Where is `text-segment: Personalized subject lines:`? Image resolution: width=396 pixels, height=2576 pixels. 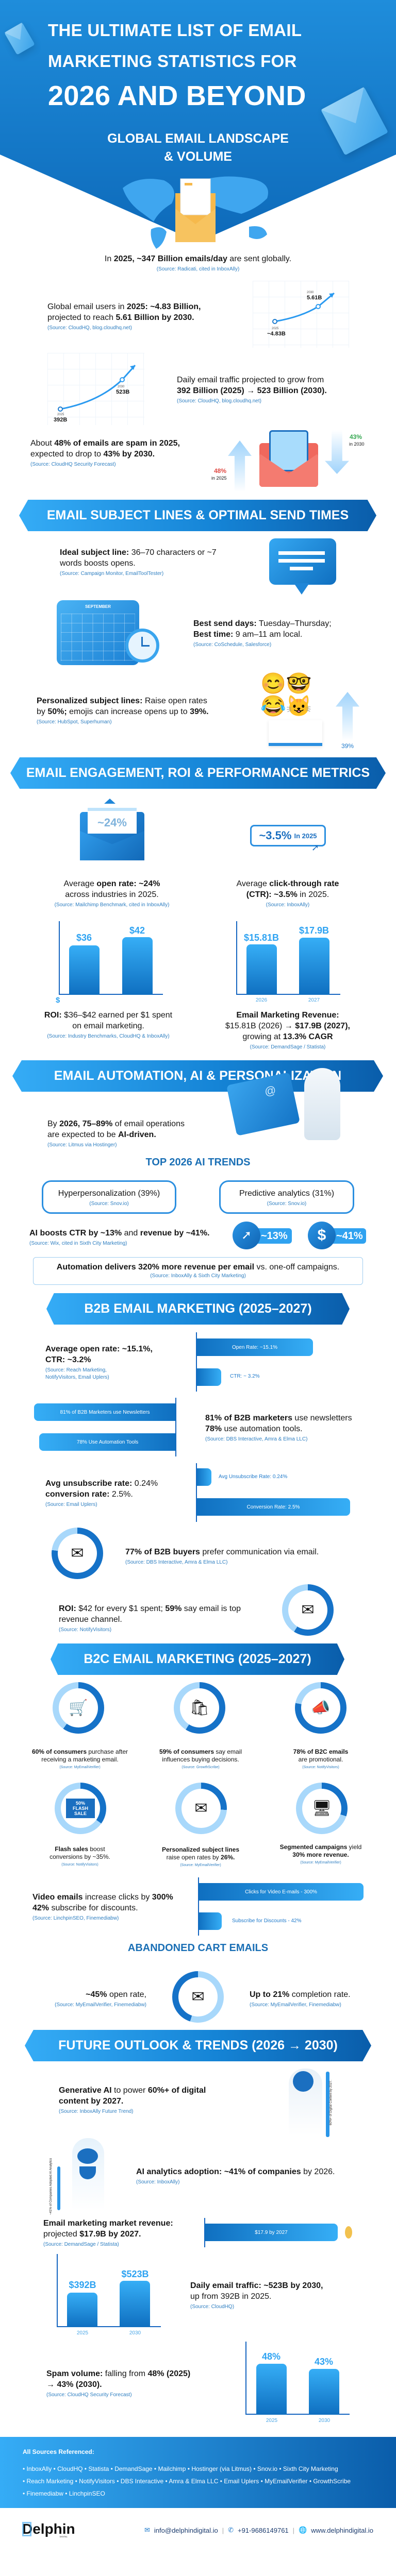
text-segment: Personalized subject lines: is located at coordinates (90, 701).